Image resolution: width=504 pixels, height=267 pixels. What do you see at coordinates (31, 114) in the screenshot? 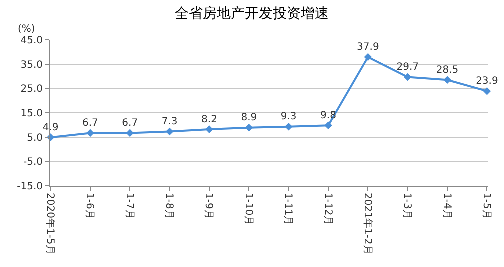
I see `y-tick-label: 15.0` at bounding box center [31, 114].